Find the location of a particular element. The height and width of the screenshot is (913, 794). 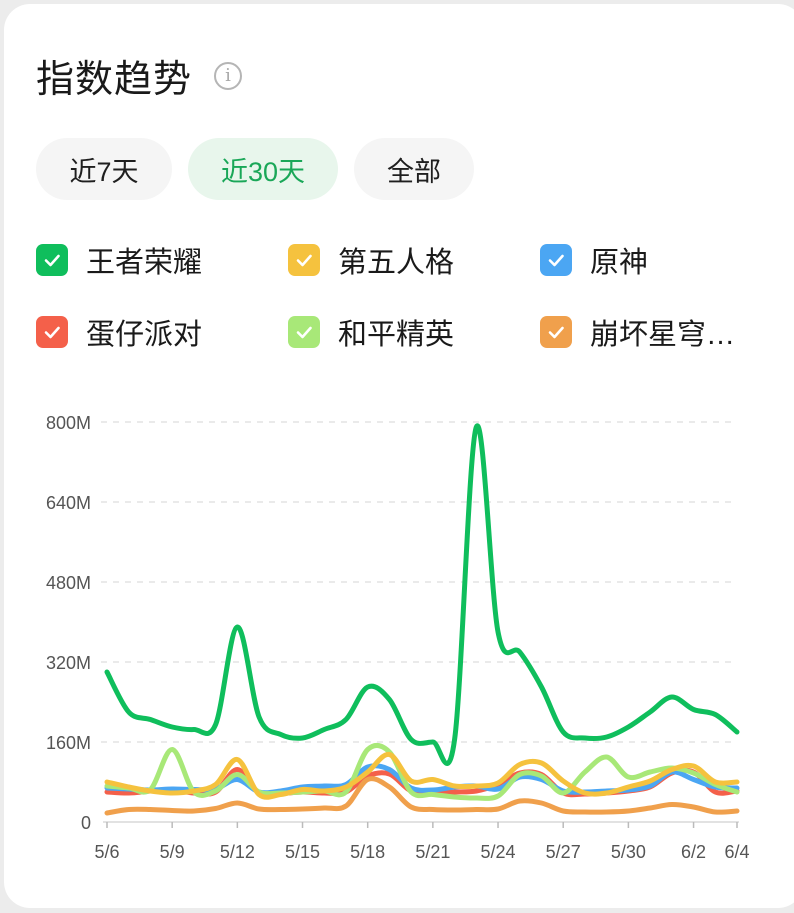

legend-item-diwu: 第五人格 is located at coordinates (408, 260).